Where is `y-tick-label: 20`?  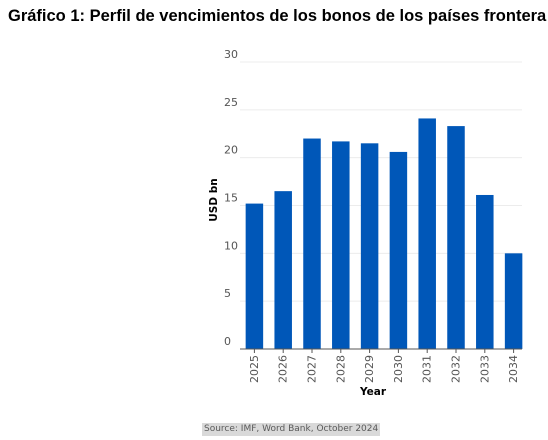 y-tick-label: 20 is located at coordinates (231, 150).